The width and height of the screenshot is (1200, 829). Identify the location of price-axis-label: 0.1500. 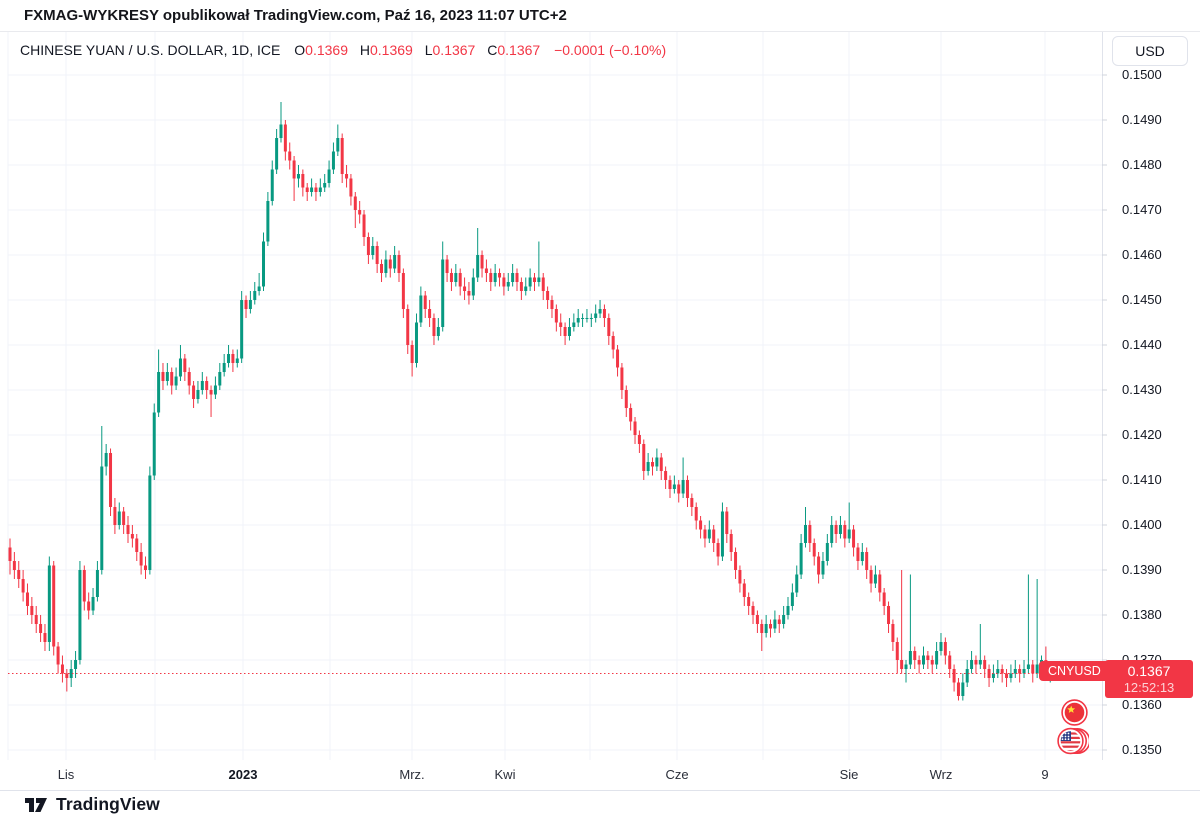
(1142, 74).